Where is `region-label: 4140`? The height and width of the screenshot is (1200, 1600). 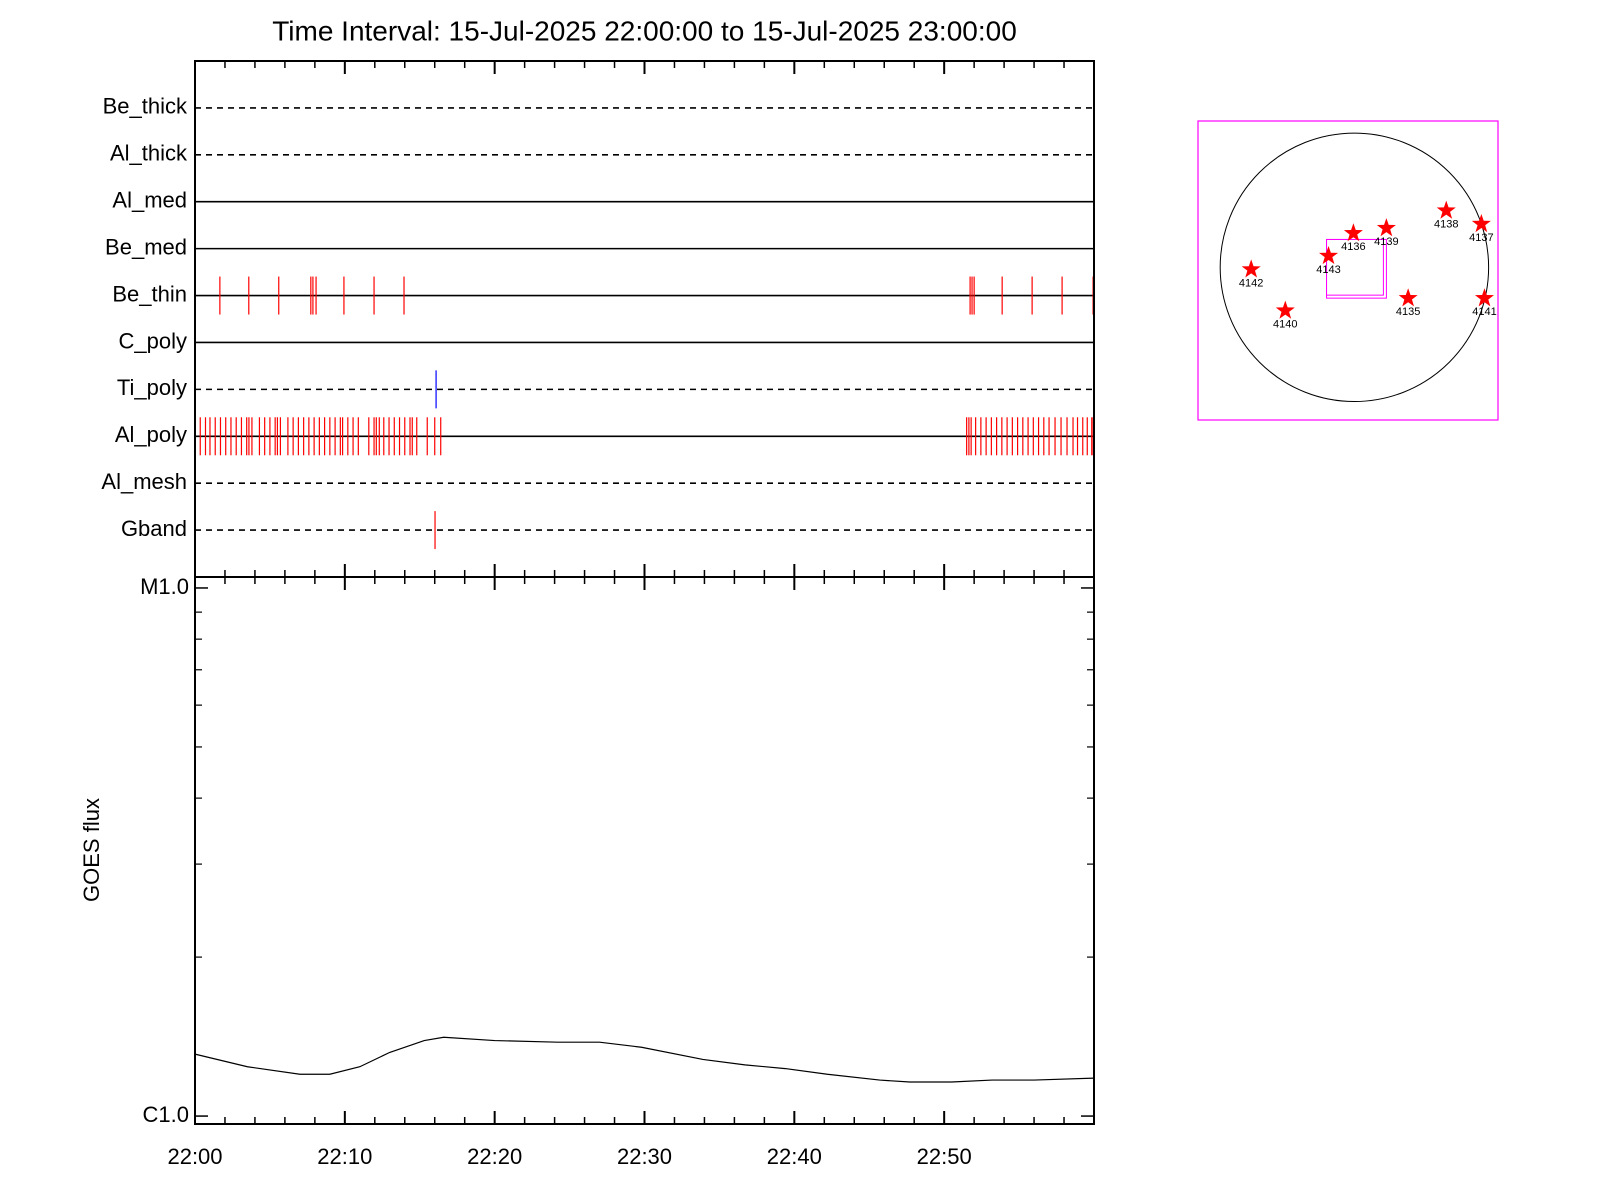
region-label: 4140 is located at coordinates (1285, 325).